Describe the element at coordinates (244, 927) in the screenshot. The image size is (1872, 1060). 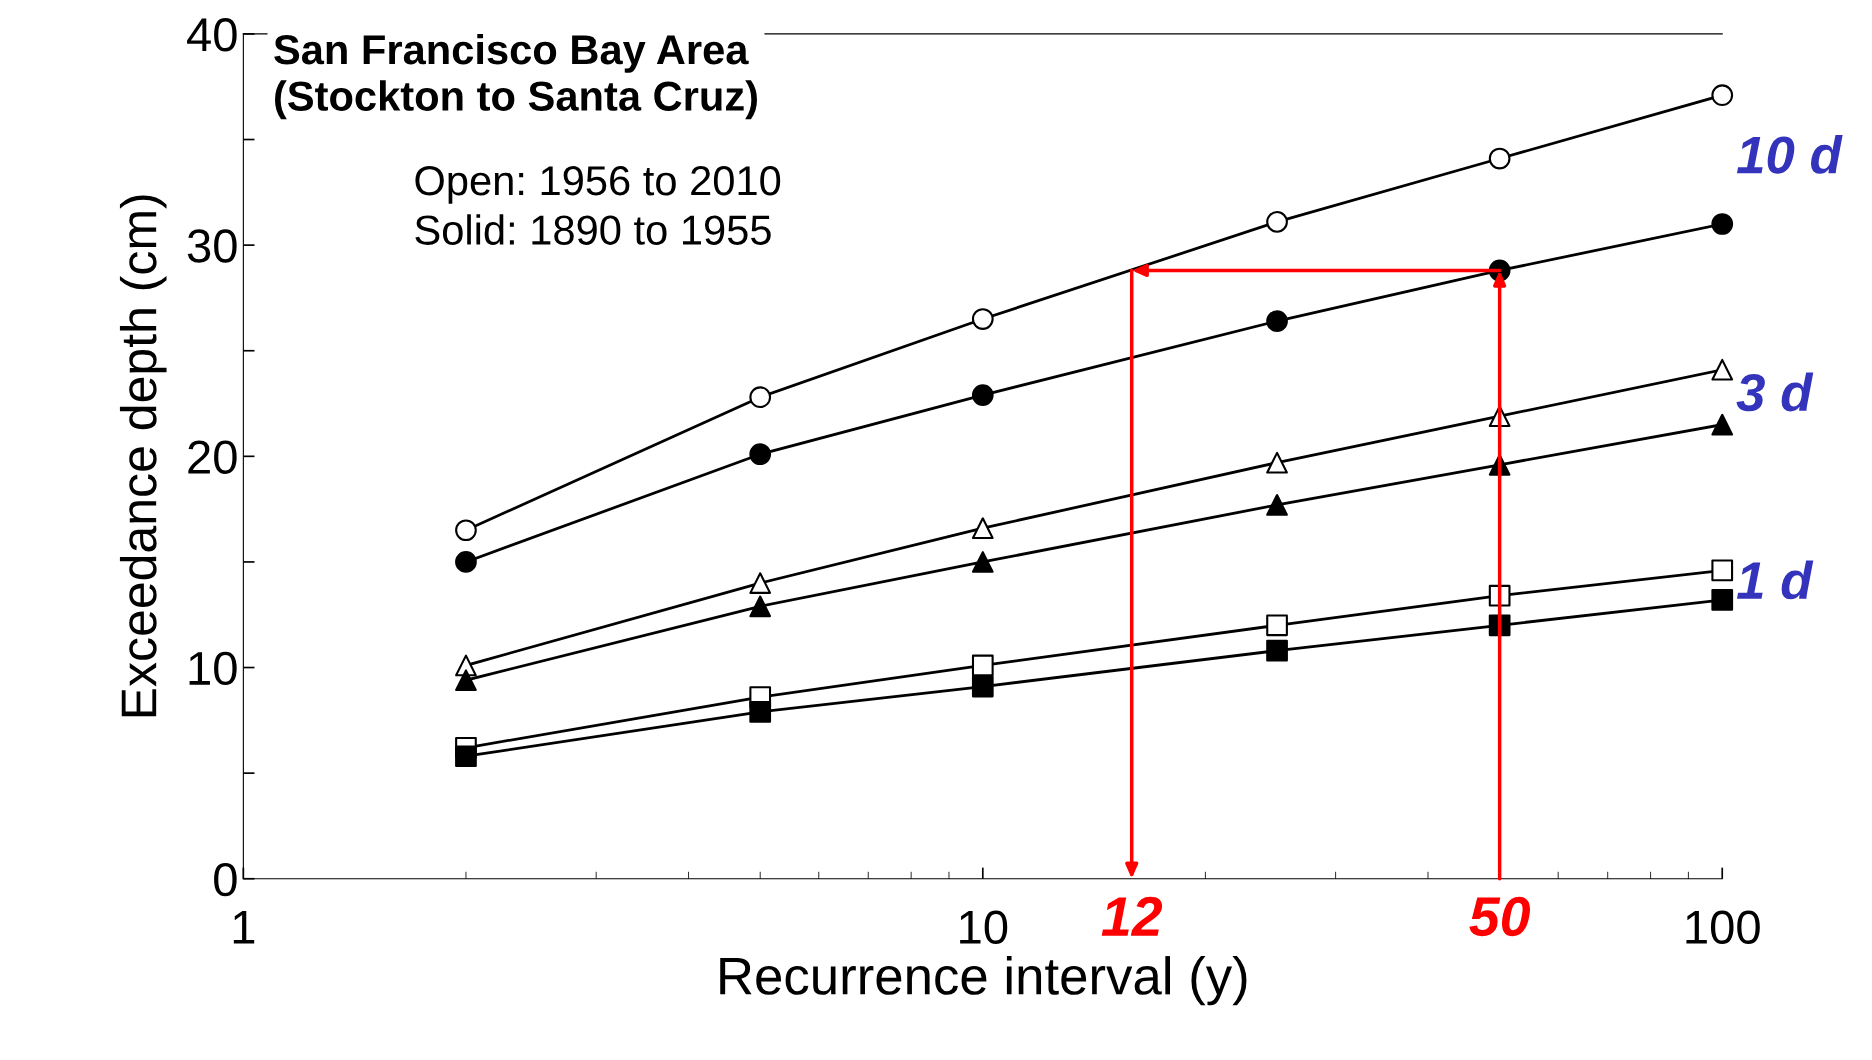
I see `x-tick-label: 1` at that location.